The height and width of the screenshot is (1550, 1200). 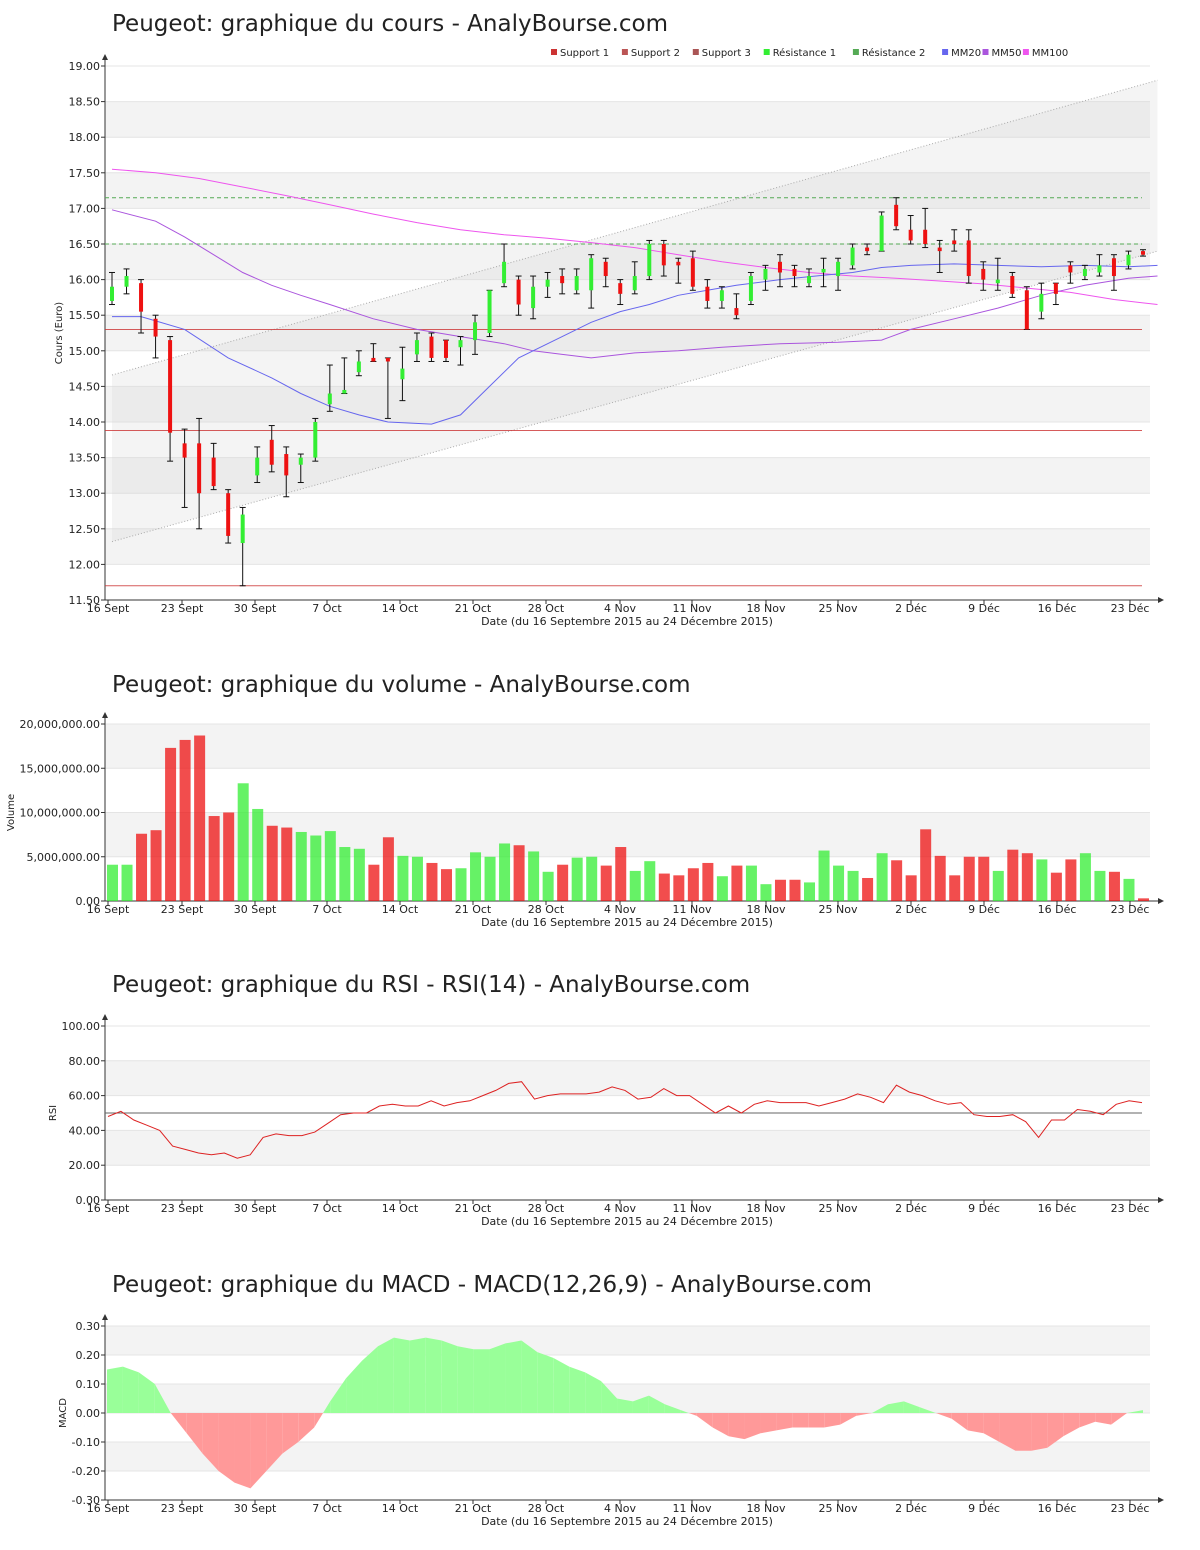 What do you see at coordinates (692, 1208) in the screenshot?
I see `x-tick-label: 11 Nov` at bounding box center [692, 1208].